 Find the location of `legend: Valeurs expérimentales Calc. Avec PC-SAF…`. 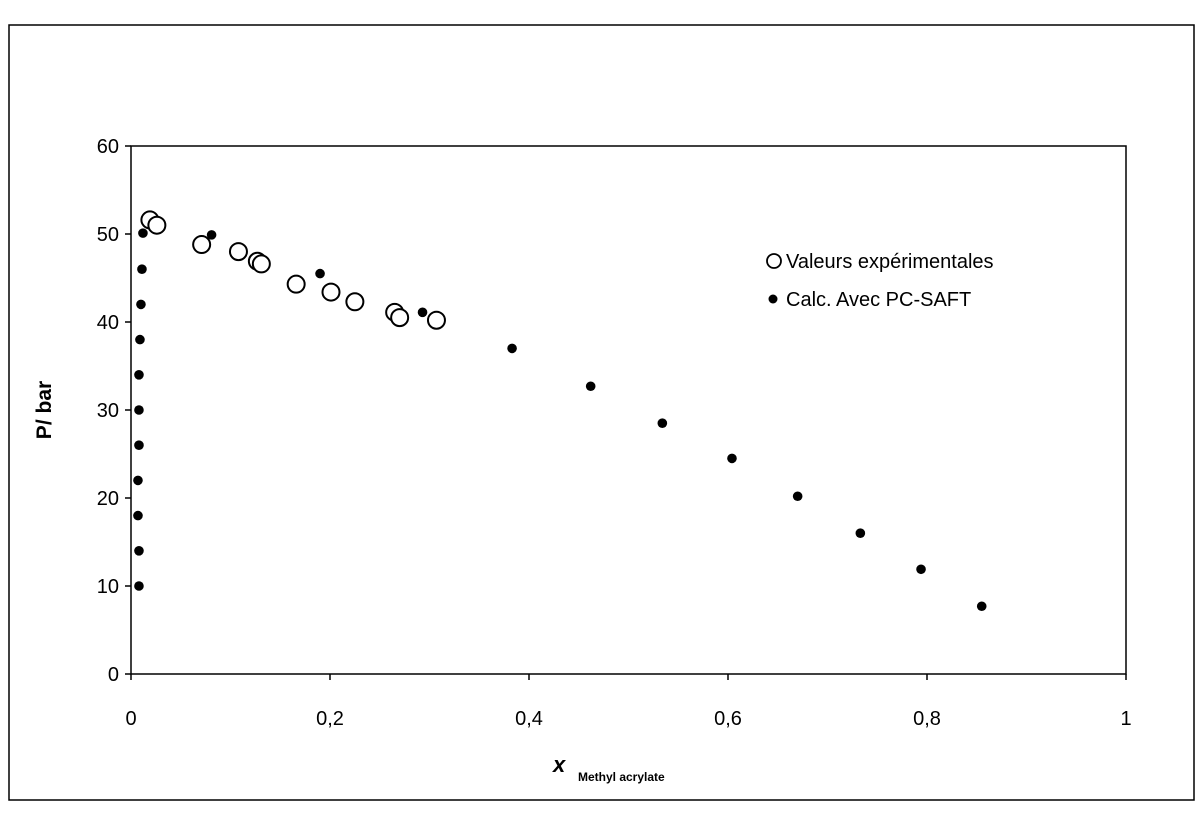

legend: Valeurs expérimentales Calc. Avec PC-SAF… is located at coordinates (880, 281).